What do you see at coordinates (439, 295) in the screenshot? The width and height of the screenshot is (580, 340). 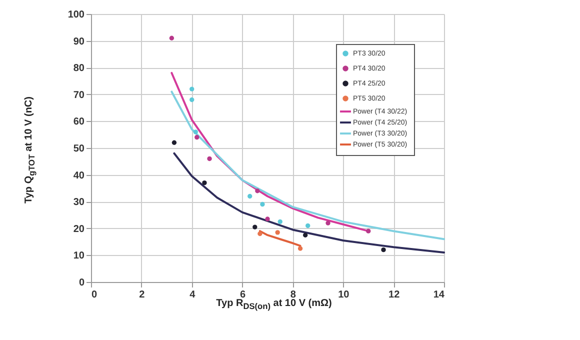 I see `x-tick-label: 14` at bounding box center [439, 295].